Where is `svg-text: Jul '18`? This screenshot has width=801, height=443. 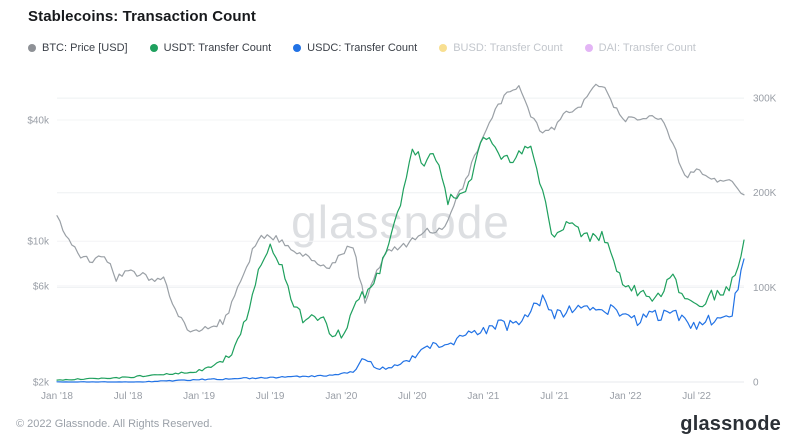 svg-text: Jul '18 is located at coordinates (128, 396).